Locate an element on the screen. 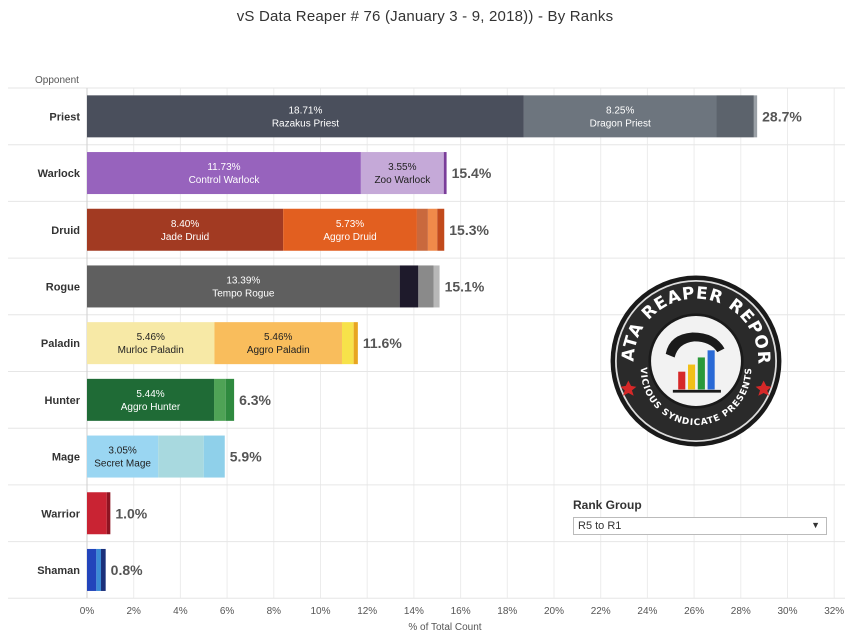 The image size is (850, 642). segment-pct-label: 5.44% is located at coordinates (150, 394).